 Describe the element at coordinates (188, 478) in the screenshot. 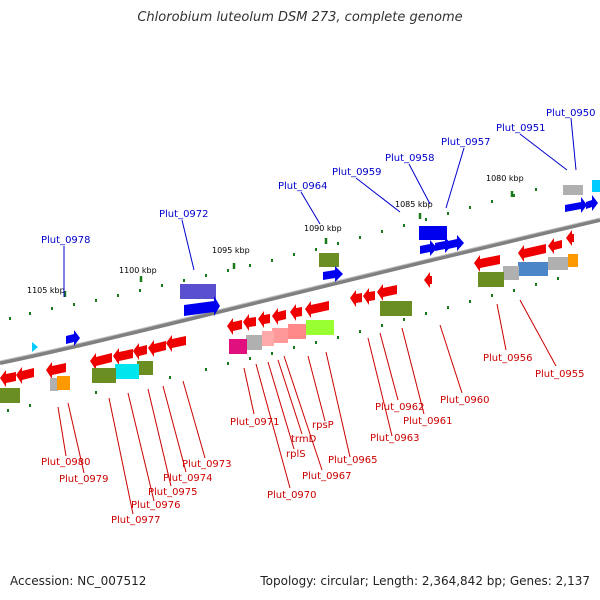

I see `gene-label-plut-0974: Plut_0974` at that location.